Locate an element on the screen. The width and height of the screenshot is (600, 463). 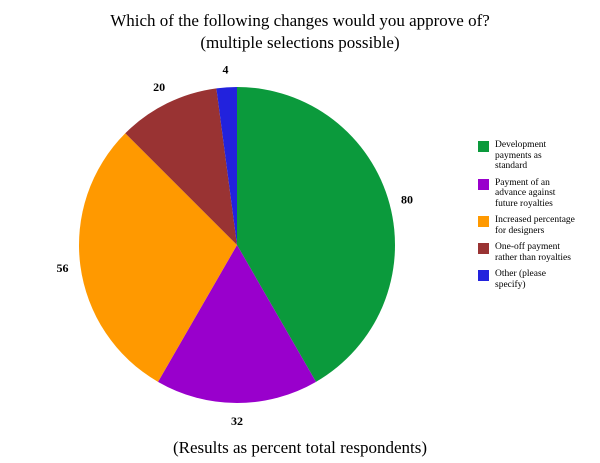
legend-label: Other (please specify) is located at coordinates (520, 279).